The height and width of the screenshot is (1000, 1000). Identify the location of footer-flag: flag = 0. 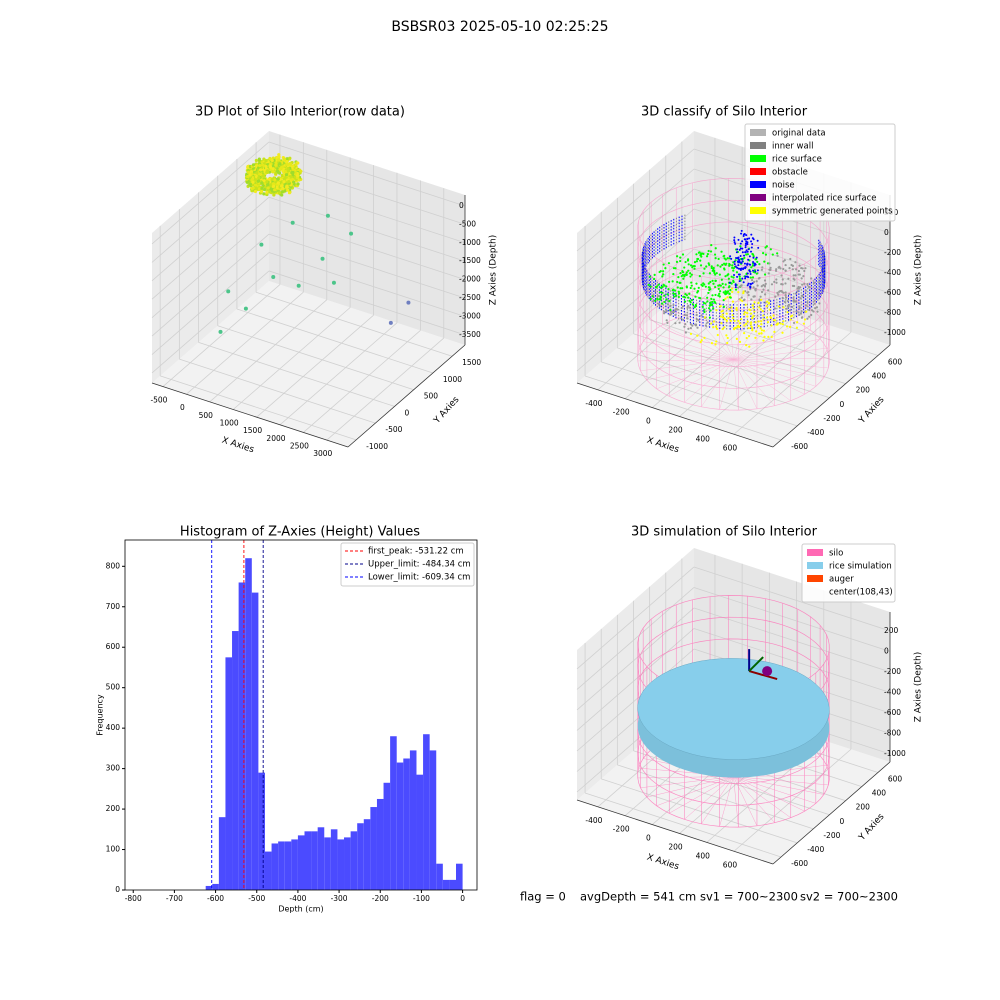
(543, 897).